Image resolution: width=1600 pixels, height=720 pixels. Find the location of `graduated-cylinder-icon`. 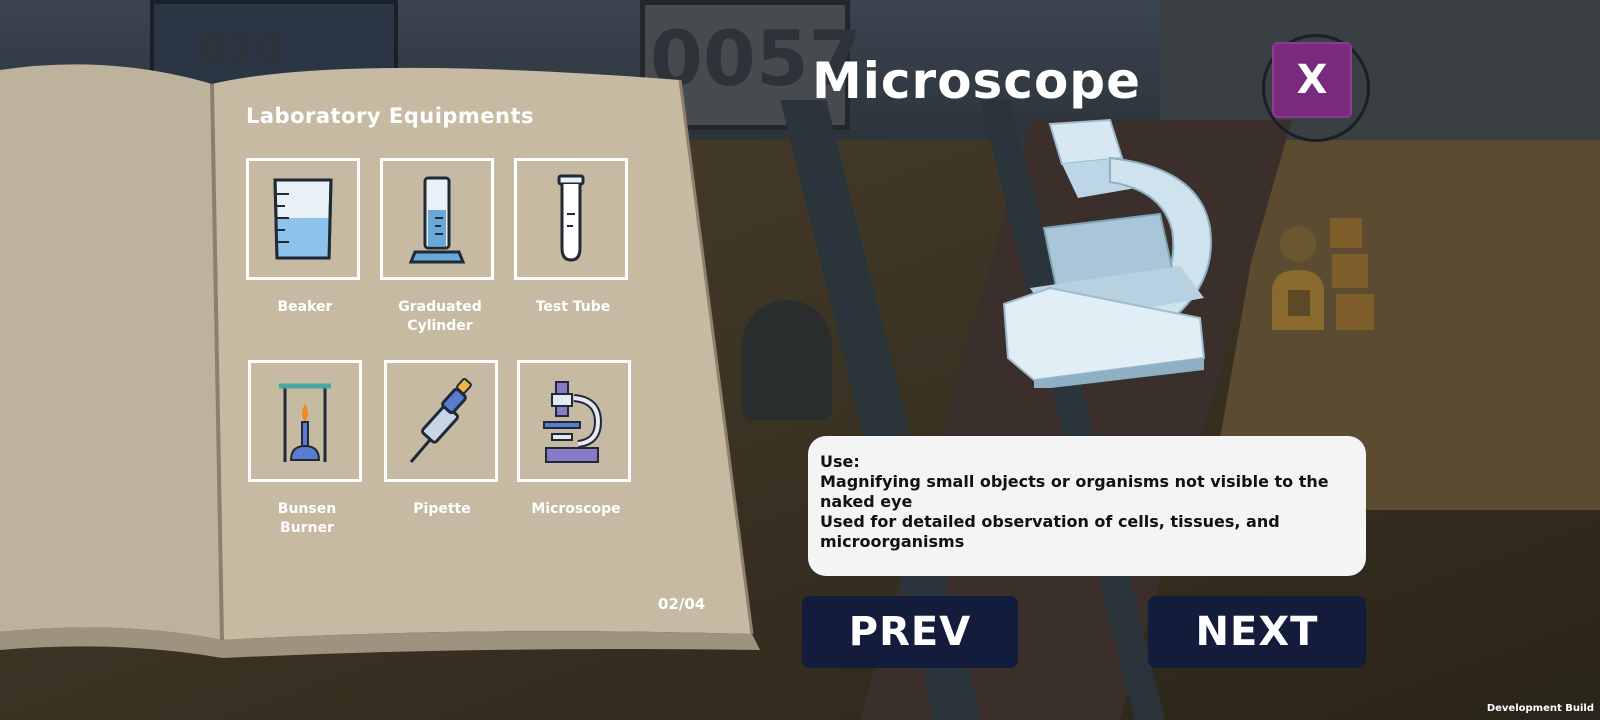

graduated-cylinder-icon is located at coordinates (437, 220).